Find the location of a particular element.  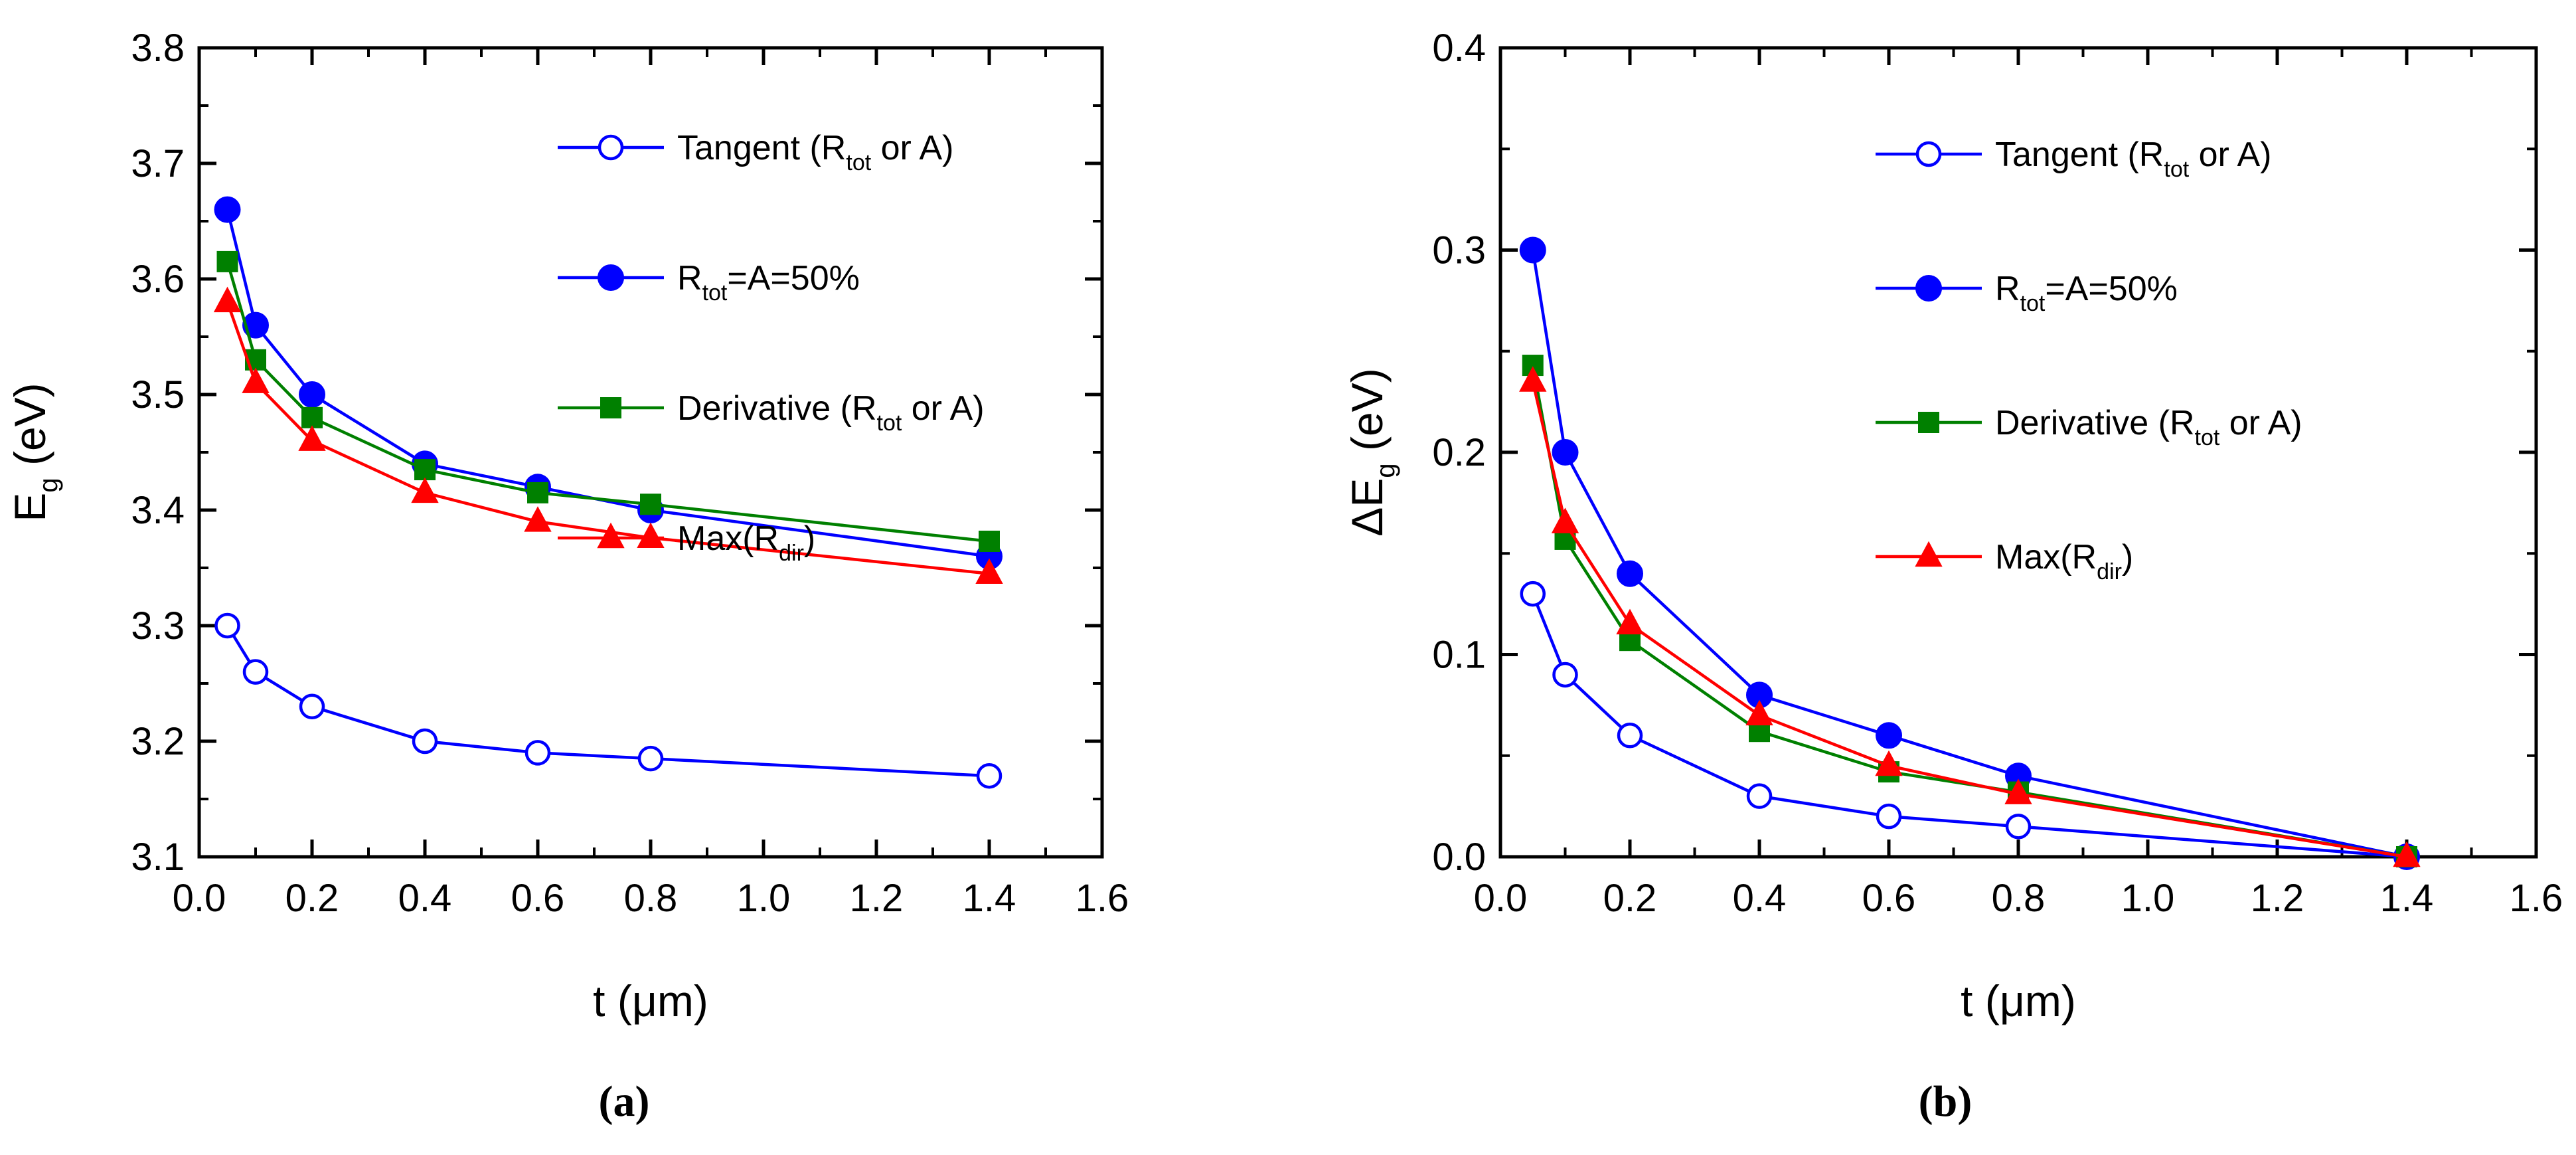

panel-label-text: (b) is located at coordinates (1945, 1101).